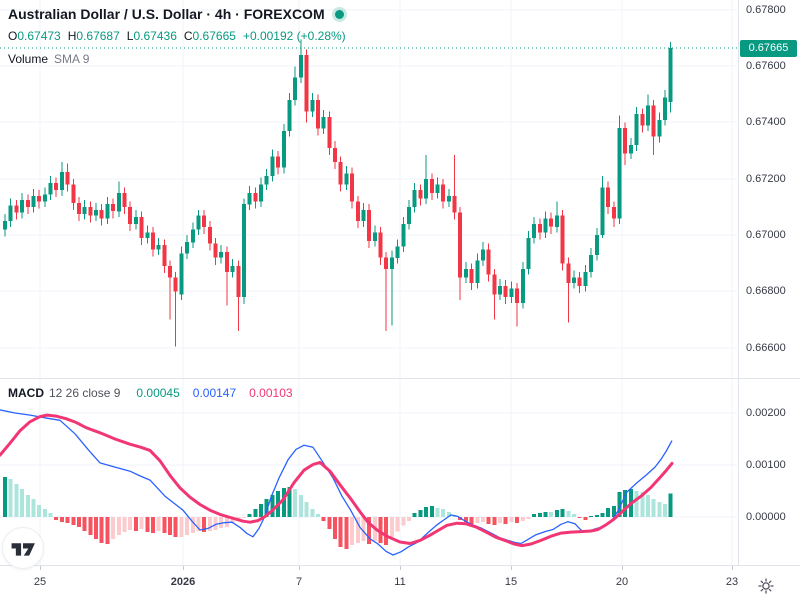 This screenshot has height=600, width=800. Describe the element at coordinates (158, 393) in the screenshot. I see `macd-hist-value: 0.00045` at that location.